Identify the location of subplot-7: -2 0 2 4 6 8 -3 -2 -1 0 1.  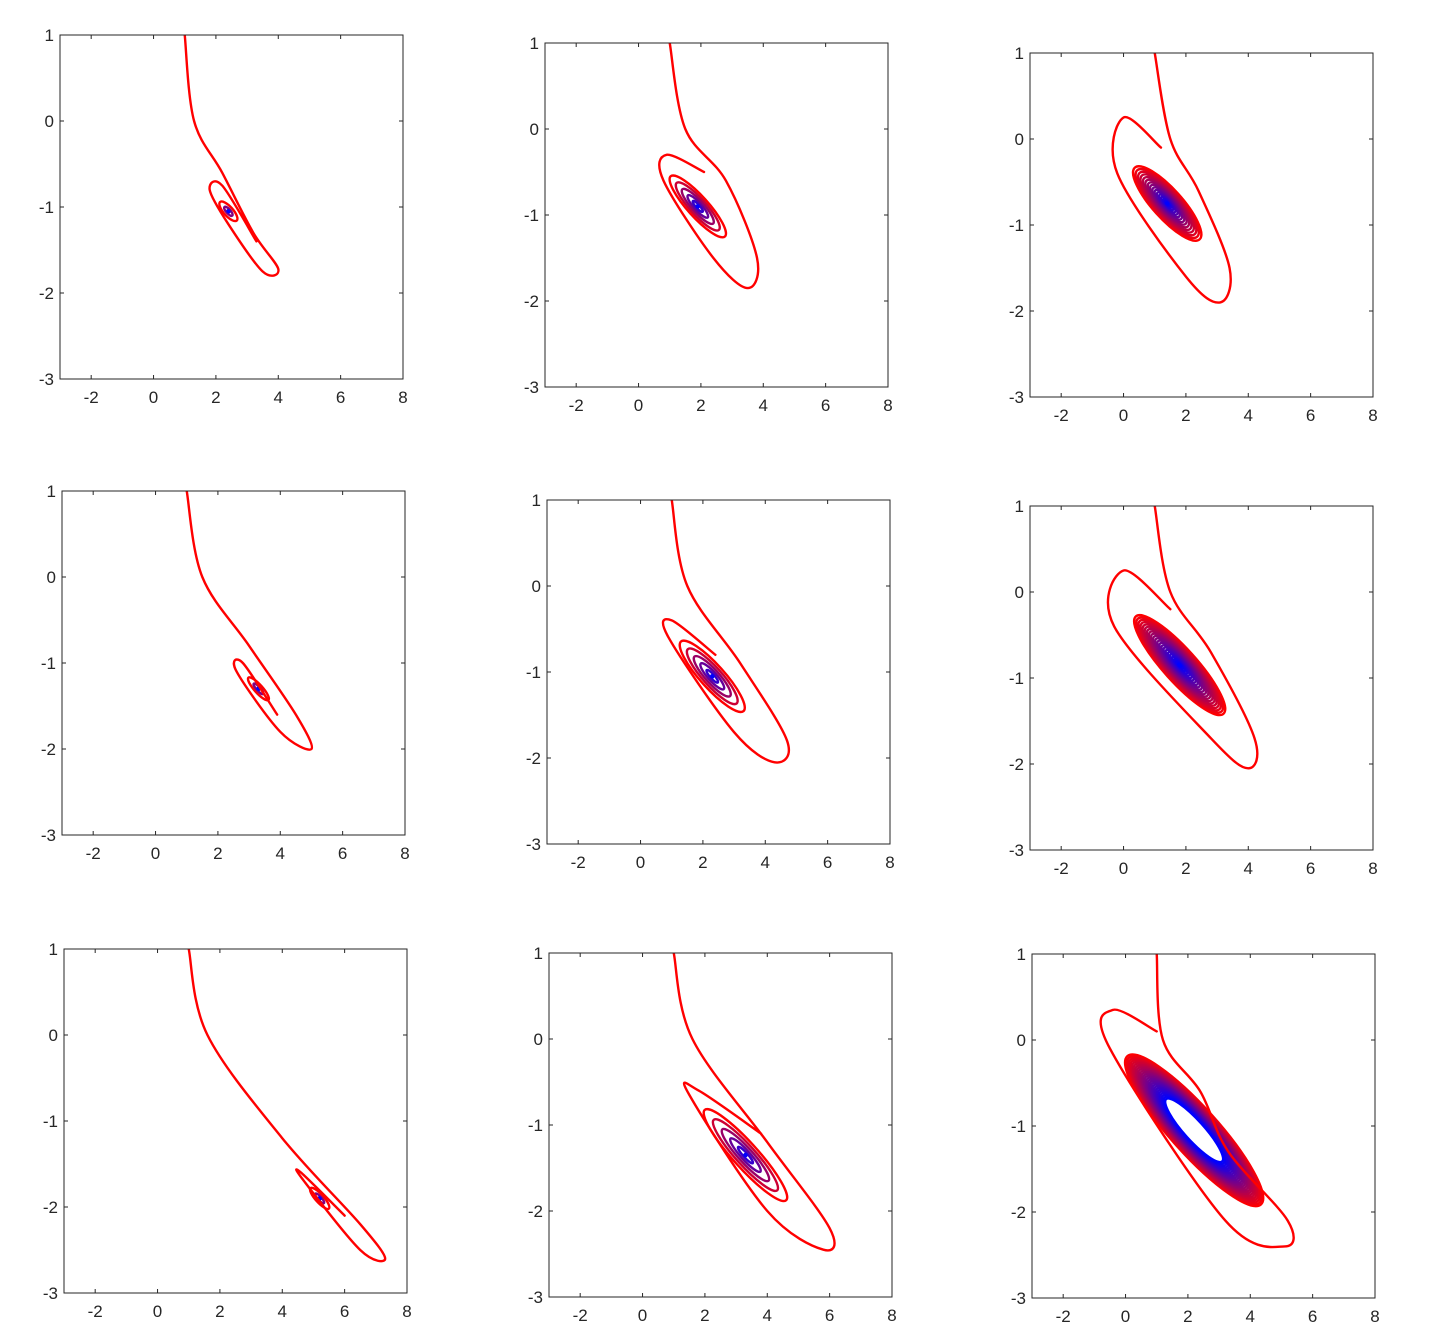
(227, 1130).